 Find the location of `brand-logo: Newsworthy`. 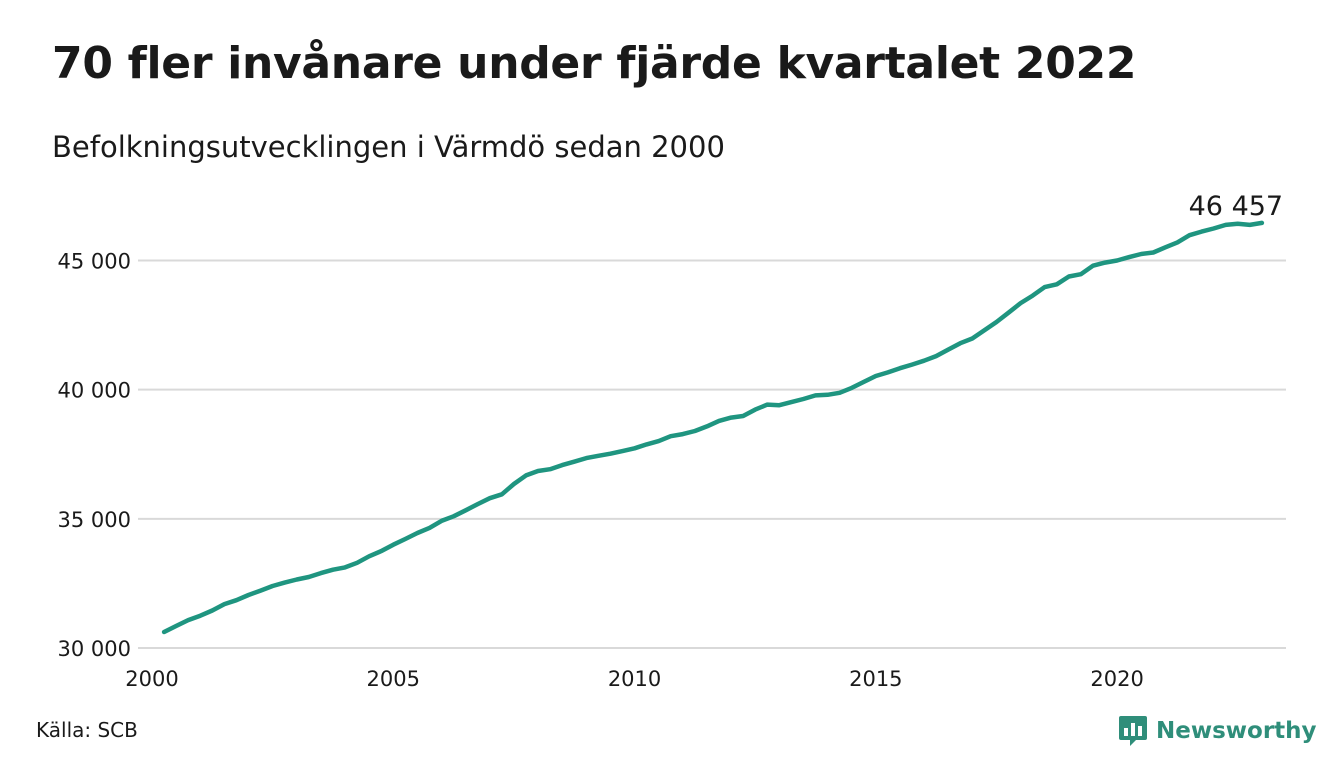

brand-logo: Newsworthy is located at coordinates (1217, 731).